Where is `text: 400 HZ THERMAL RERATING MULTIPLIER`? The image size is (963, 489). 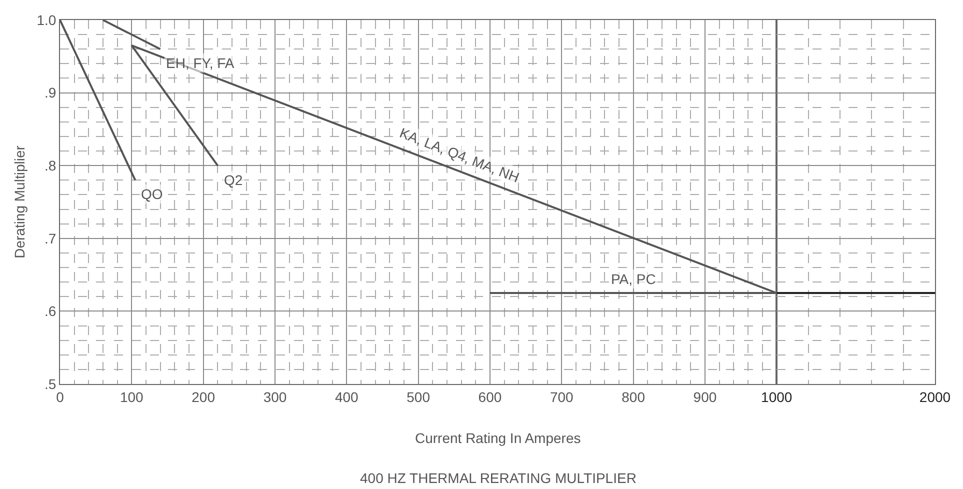
text: 400 HZ THERMAL RERATING MULTIPLIER is located at coordinates (498, 478).